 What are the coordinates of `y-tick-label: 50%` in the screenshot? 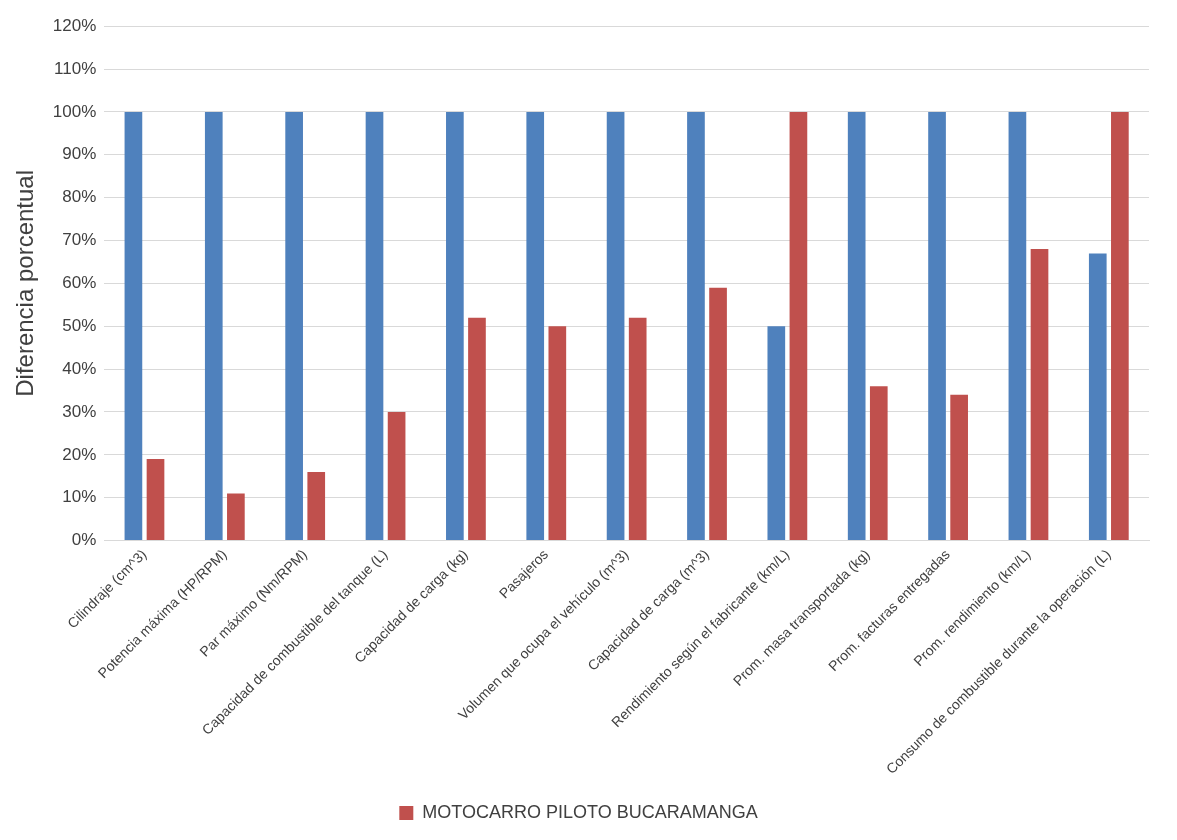 It's located at (79, 325).